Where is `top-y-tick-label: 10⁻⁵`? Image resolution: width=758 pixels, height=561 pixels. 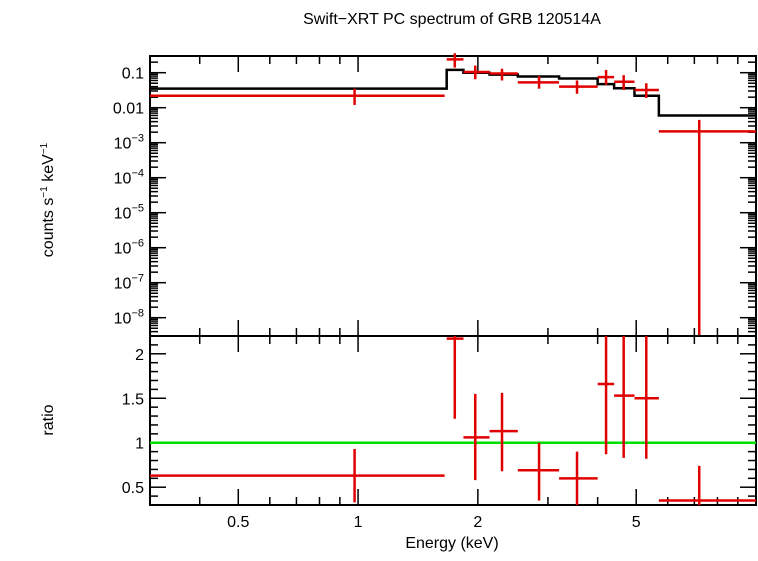 top-y-tick-label: 10⁻⁵ is located at coordinates (129, 213).